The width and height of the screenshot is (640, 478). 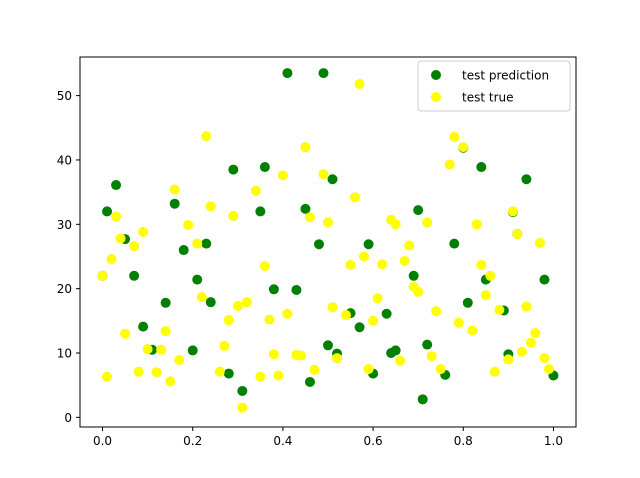 What do you see at coordinates (328, 437) in the screenshot?
I see `x-axis-ticks: 0.0 0.2 0.4 0.6 0.8 1.0` at bounding box center [328, 437].